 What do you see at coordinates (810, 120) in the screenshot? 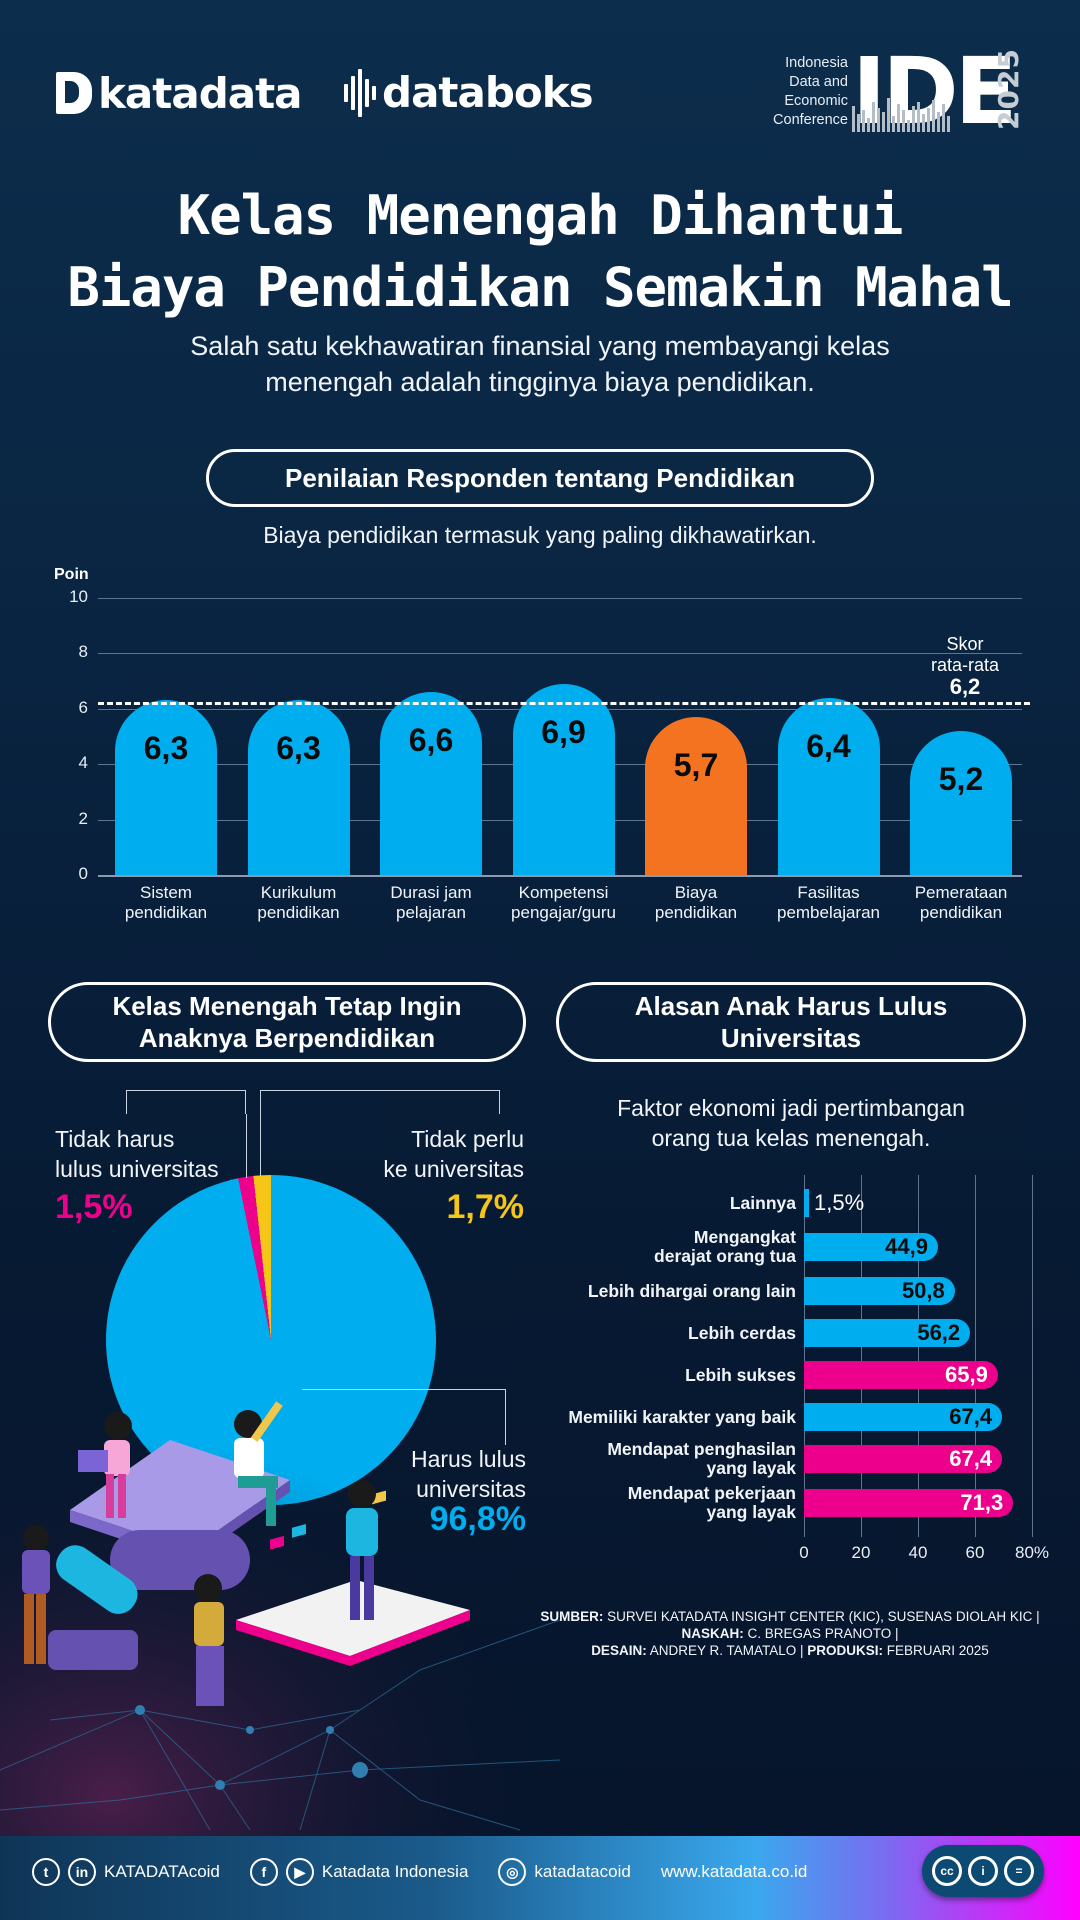
I see `ide-subtitle-line: Conference` at bounding box center [810, 120].